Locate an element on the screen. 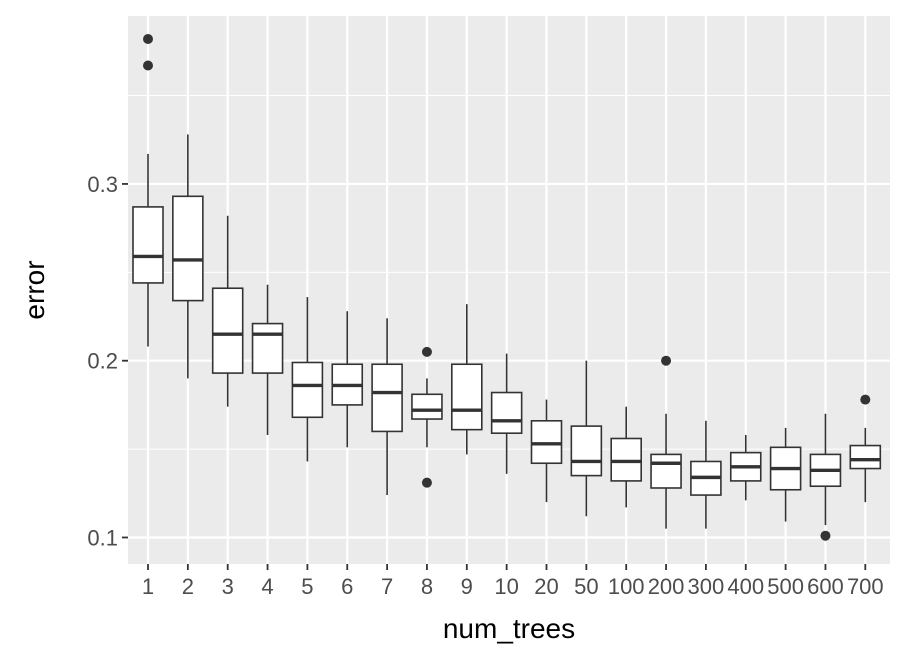 The height and width of the screenshot is (660, 910). x-tick-label: 5 is located at coordinates (307, 586).